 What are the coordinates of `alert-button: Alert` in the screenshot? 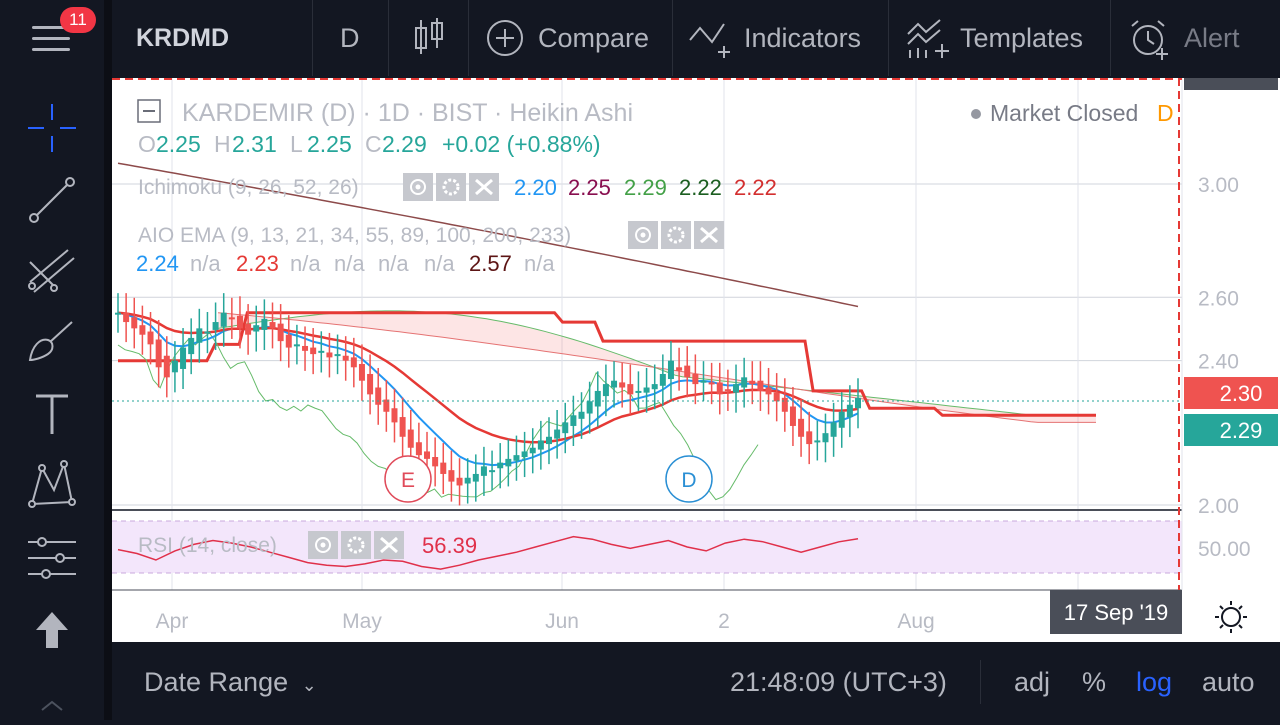 It's located at (1212, 38).